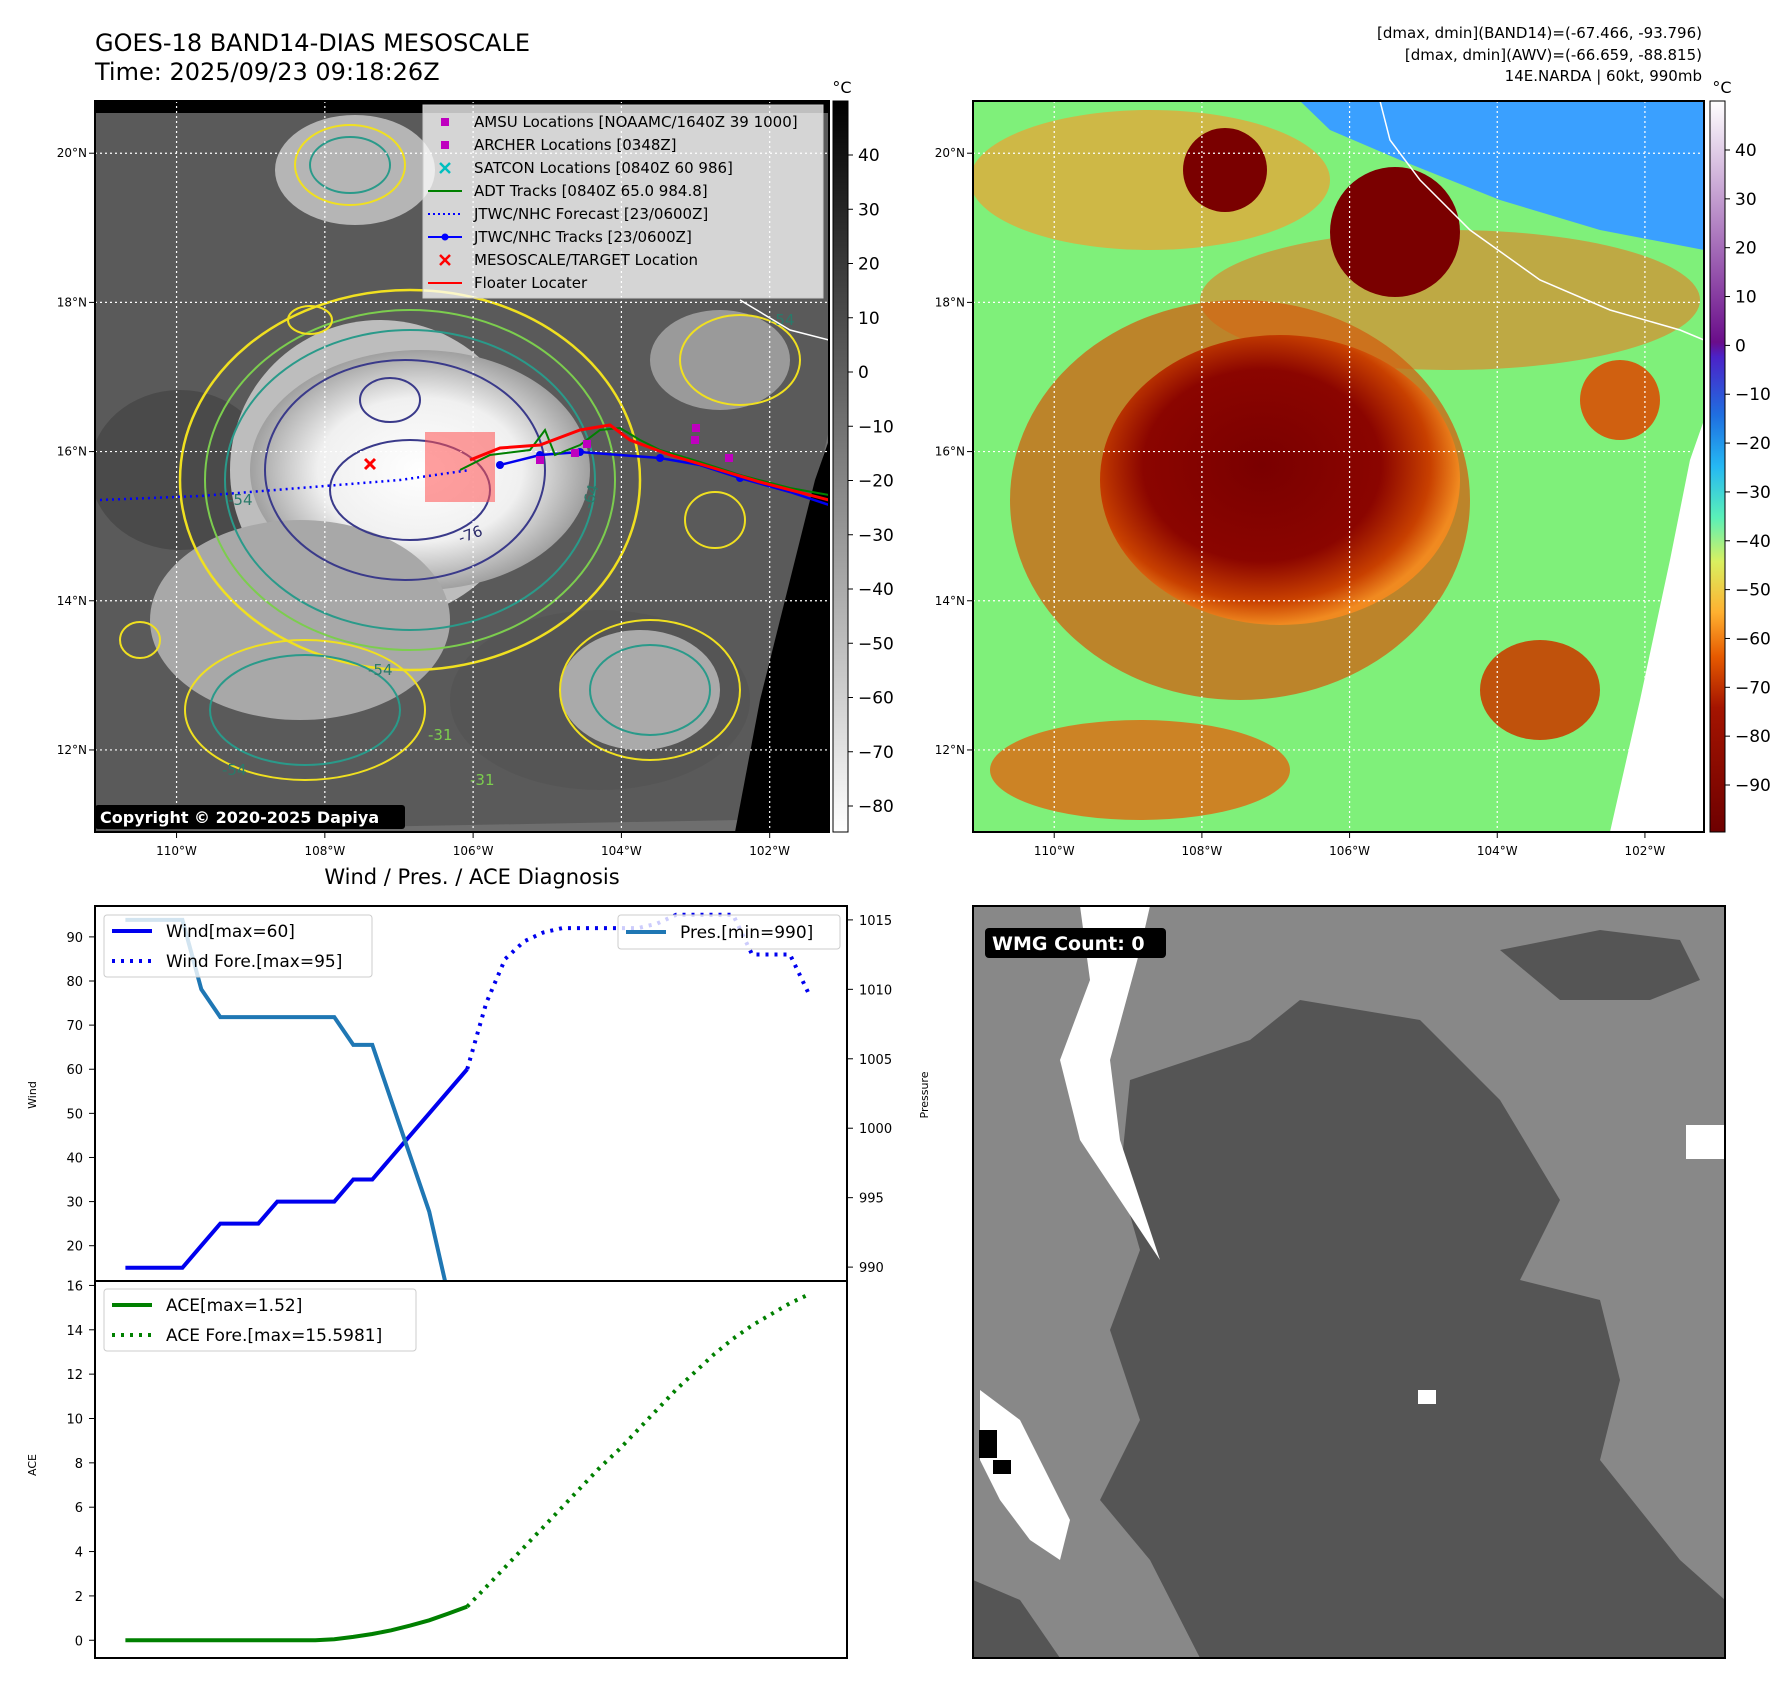 The image size is (1788, 1690). What do you see at coordinates (875, 1060) in the screenshot?
I see `pressure-tick-label: 1005` at bounding box center [875, 1060].